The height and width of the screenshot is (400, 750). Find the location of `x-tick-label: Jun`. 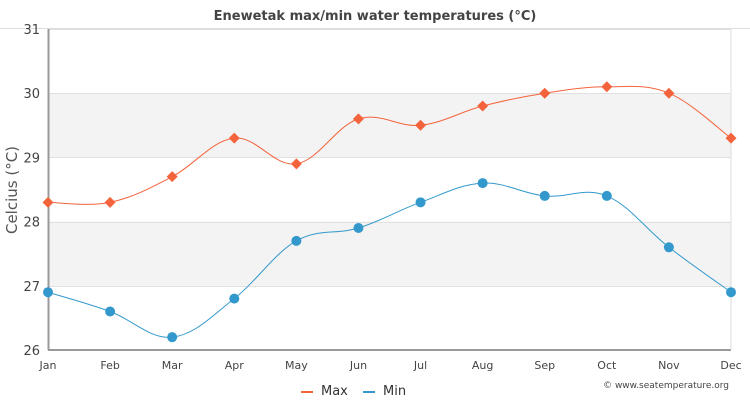

x-tick-label: Jun is located at coordinates (358, 365).